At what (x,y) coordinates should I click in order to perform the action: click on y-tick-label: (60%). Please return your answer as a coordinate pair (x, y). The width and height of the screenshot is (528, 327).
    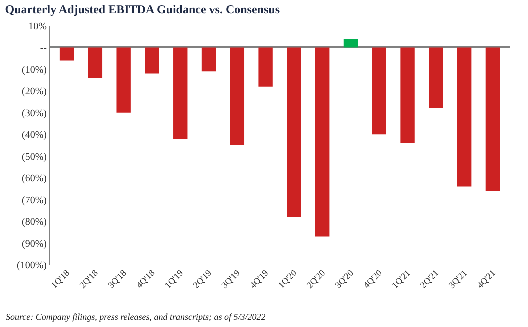
    Looking at the image, I should click on (34, 179).